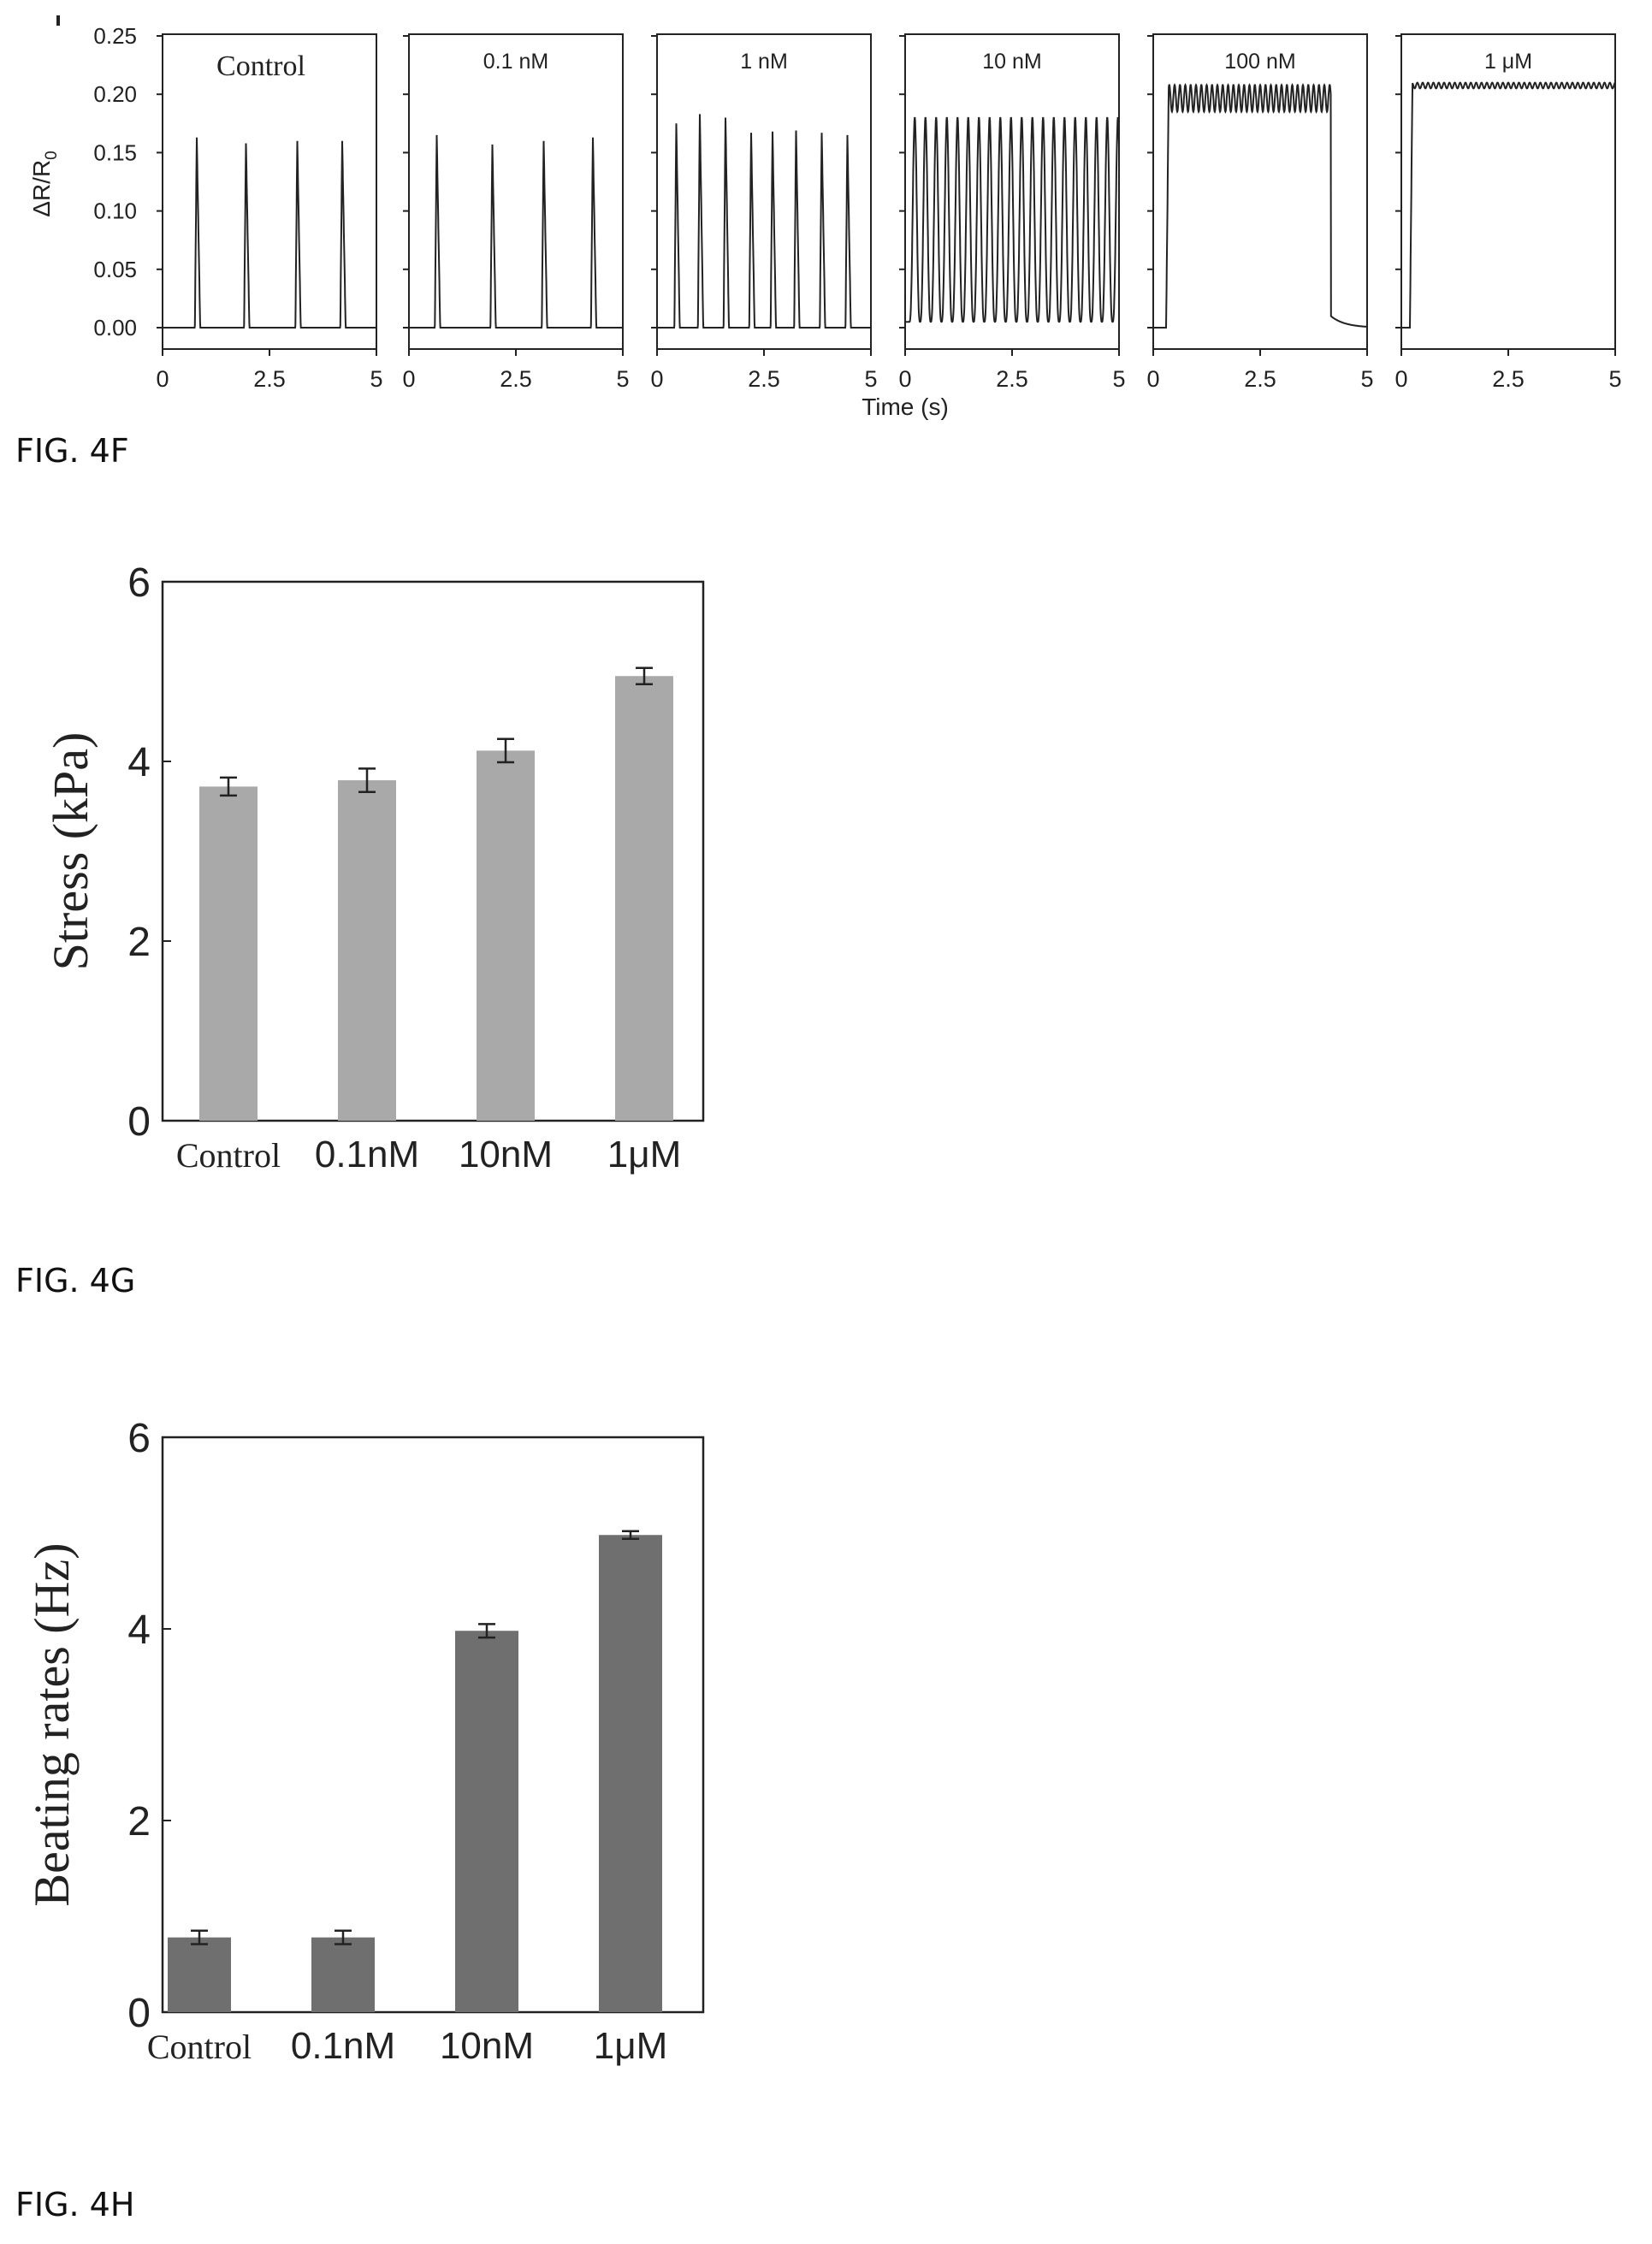  Describe the element at coordinates (515, 62) in the screenshot. I see `subplot-title: 0.1 nM` at that location.